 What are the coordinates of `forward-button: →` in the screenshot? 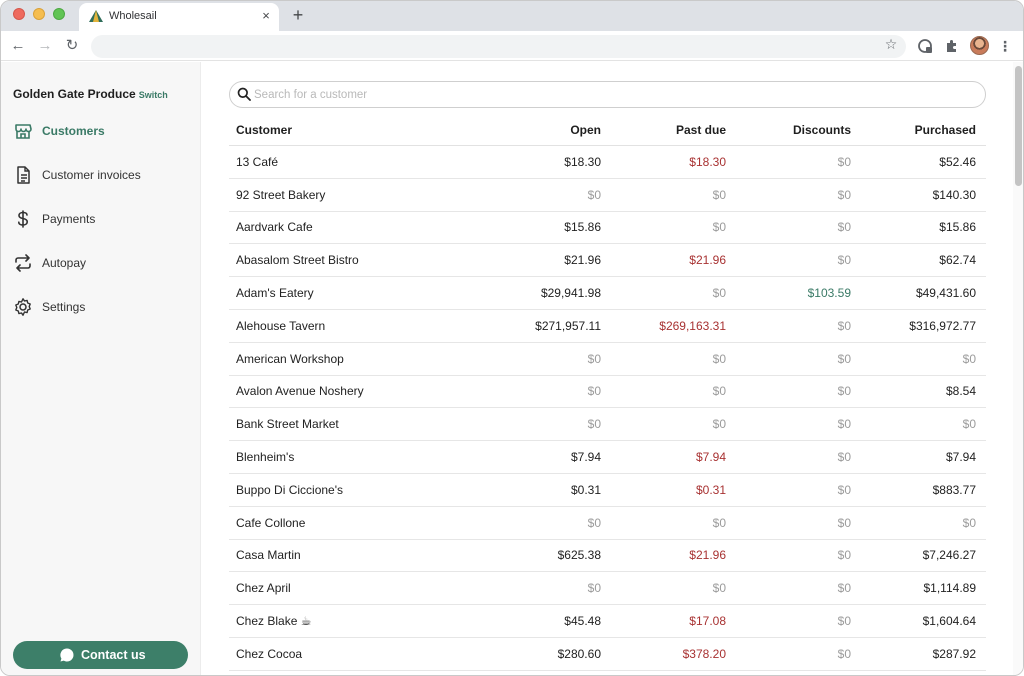 It's located at (45, 45).